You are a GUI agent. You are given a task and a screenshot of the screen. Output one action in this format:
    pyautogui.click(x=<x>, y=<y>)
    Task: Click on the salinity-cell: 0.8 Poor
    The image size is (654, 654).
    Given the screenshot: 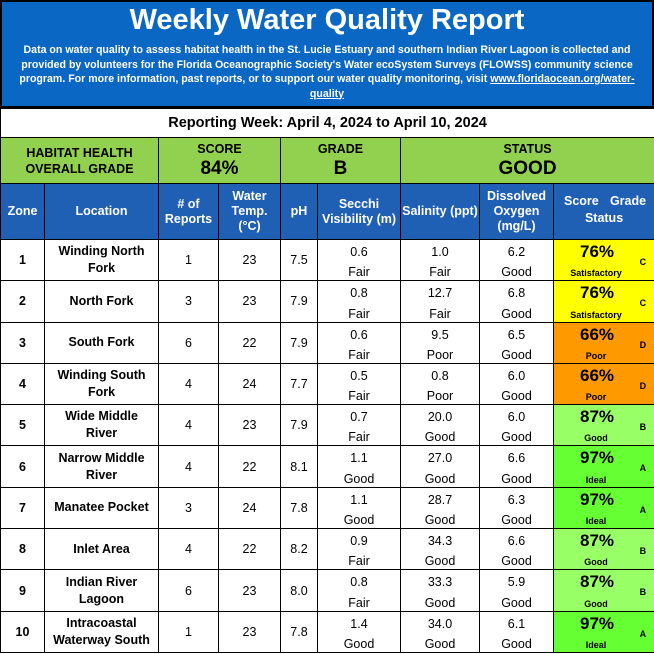 What is the action you would take?
    pyautogui.click(x=440, y=384)
    